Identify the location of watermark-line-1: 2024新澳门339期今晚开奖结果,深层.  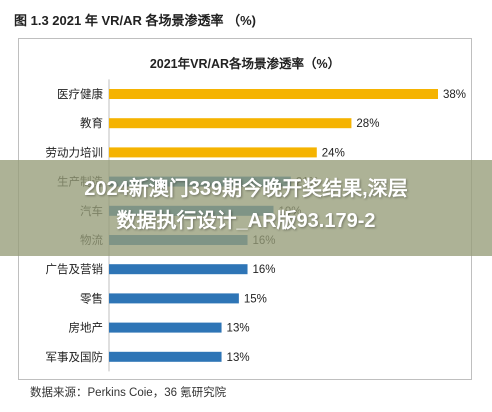
(246, 189).